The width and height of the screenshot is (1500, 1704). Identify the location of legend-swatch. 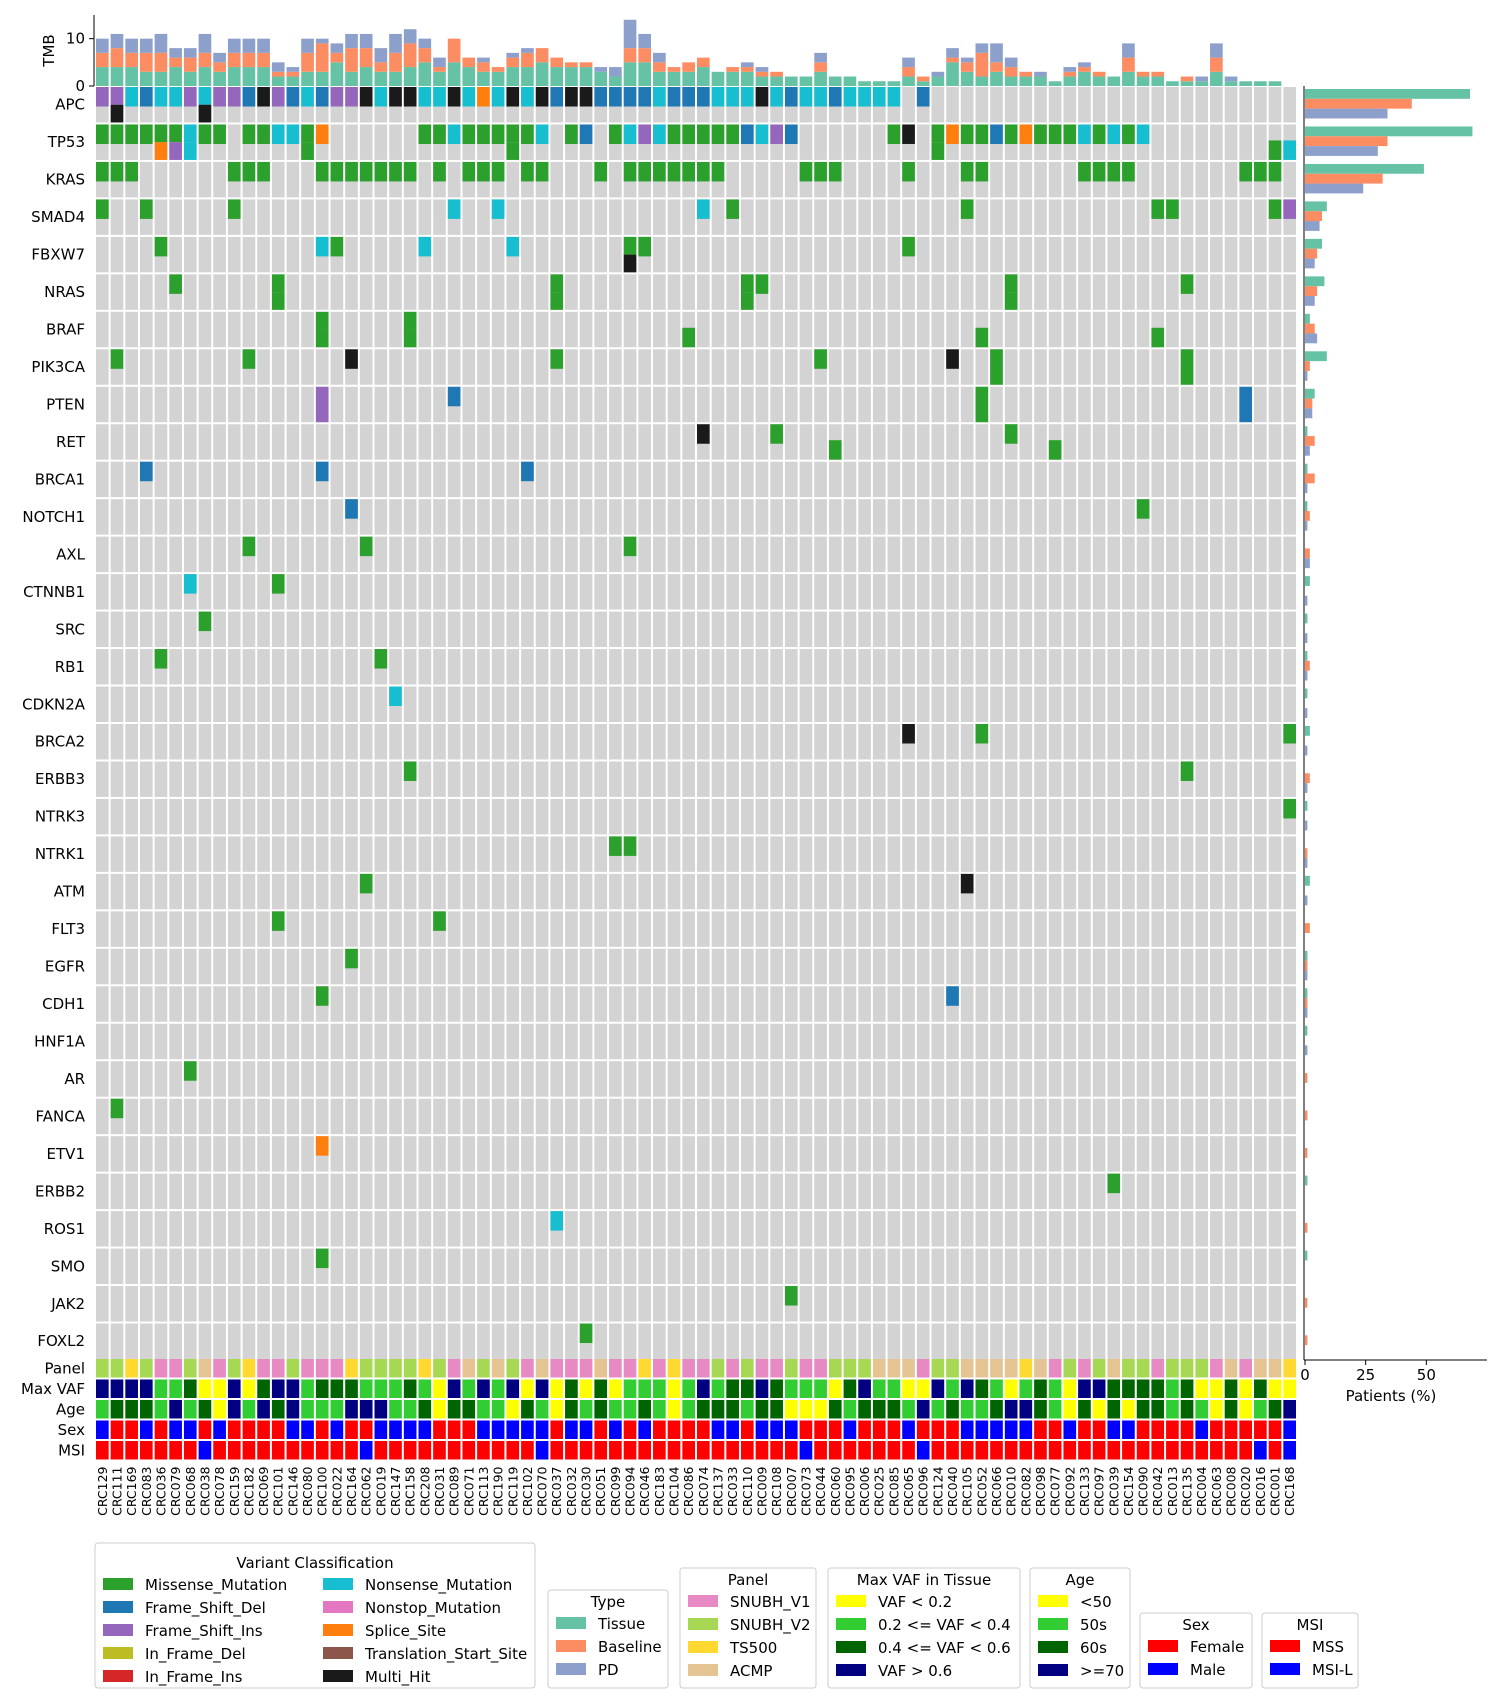
(703, 1647).